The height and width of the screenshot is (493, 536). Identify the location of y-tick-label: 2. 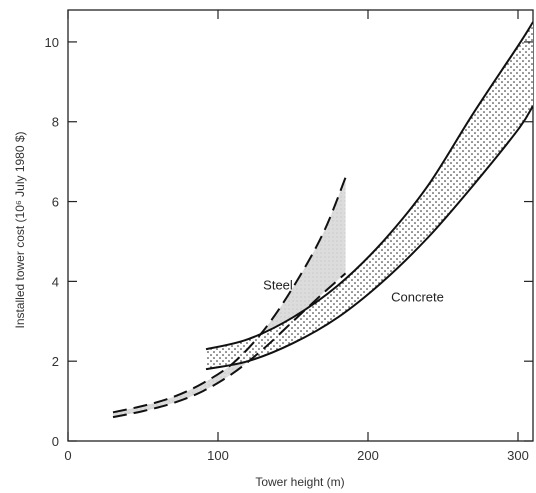
(55, 361).